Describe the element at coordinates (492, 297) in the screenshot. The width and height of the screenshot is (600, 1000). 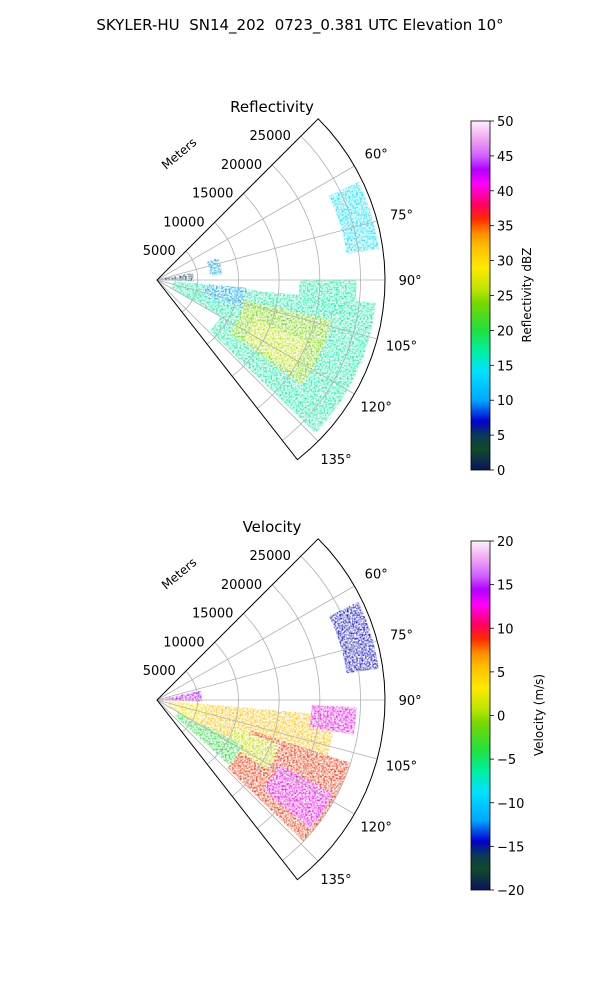
I see `reflectivity-colorbar: 0 5 10 15 20 25 30 35 40 45 50` at that location.